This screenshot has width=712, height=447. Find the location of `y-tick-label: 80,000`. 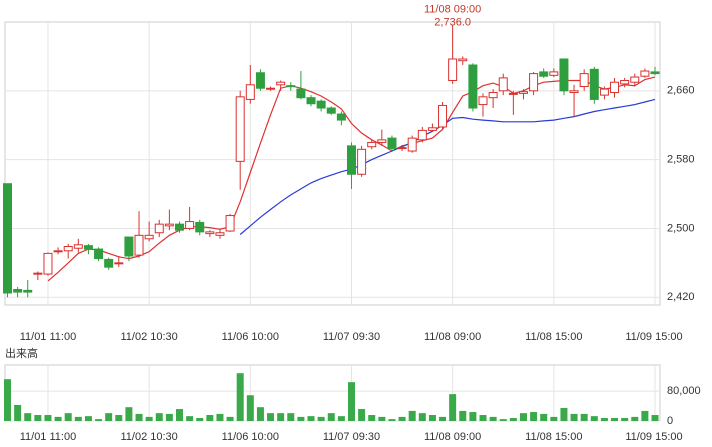

y-tick-label: 80,000 is located at coordinates (684, 391).